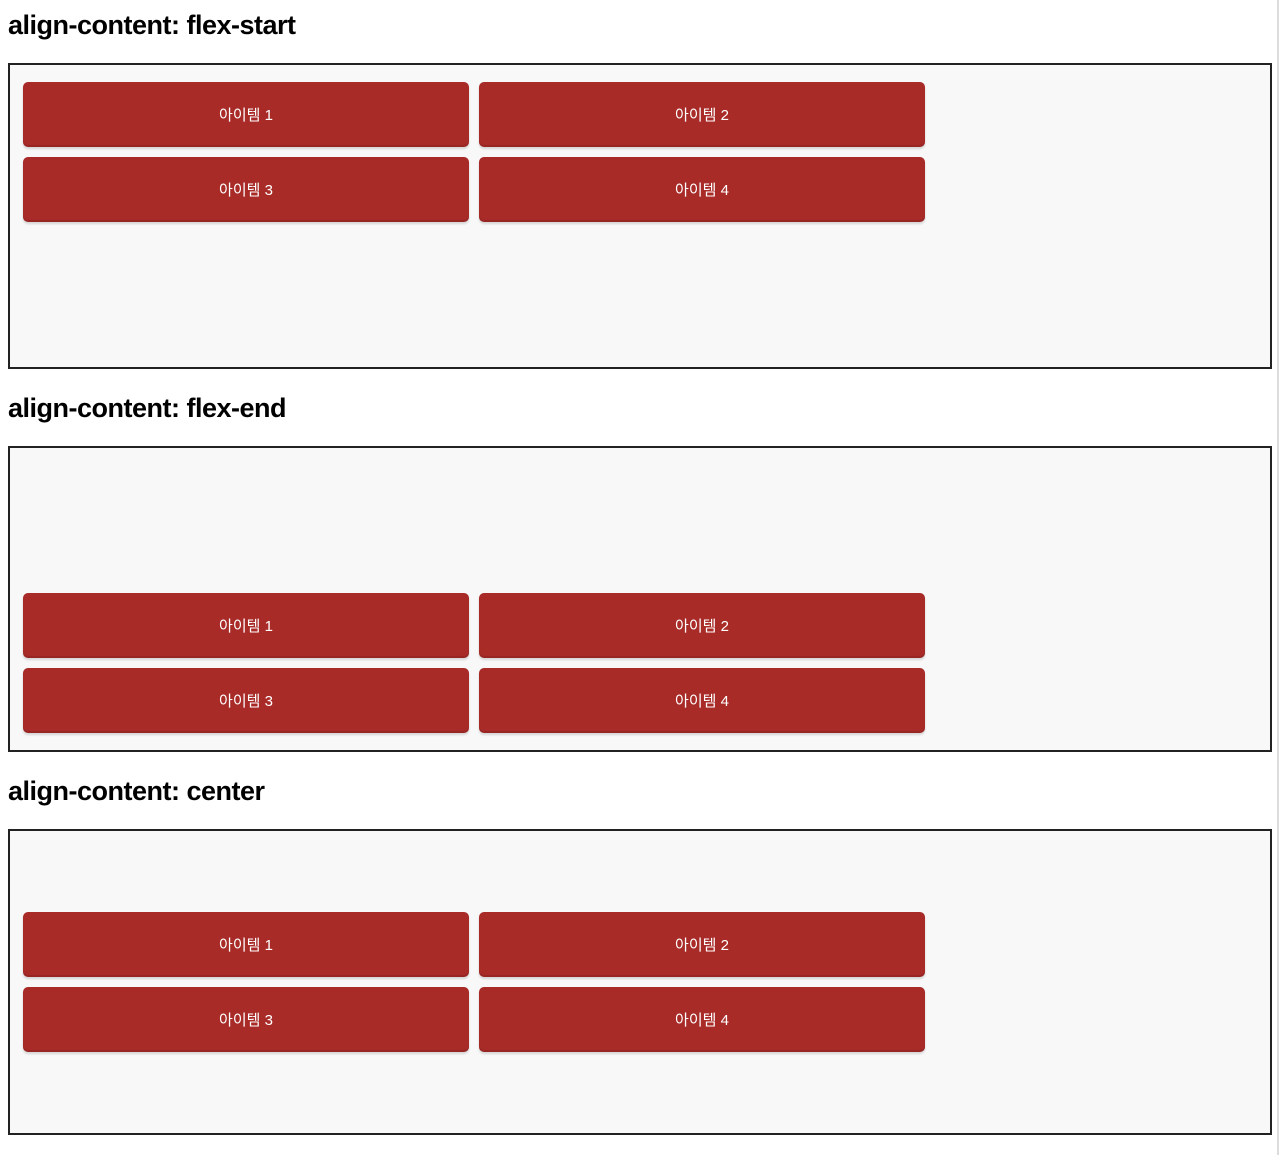 This screenshot has height=1155, width=1280. Describe the element at coordinates (136, 791) in the screenshot. I see `section-heading: align-content: center` at that location.